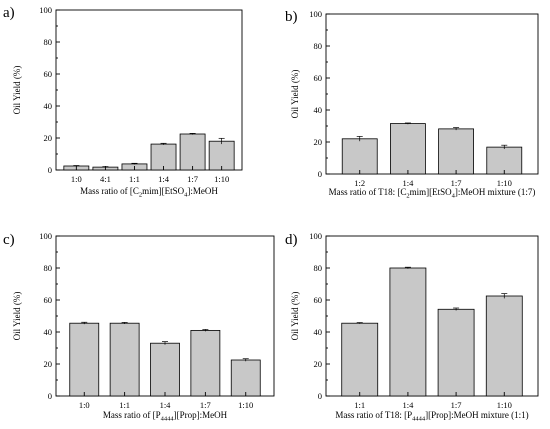 This screenshot has height=429, width=550. I want to click on x-axis-label: Mass ratio of [C2mim][EtSO4]:MeOH, so click(149, 192).